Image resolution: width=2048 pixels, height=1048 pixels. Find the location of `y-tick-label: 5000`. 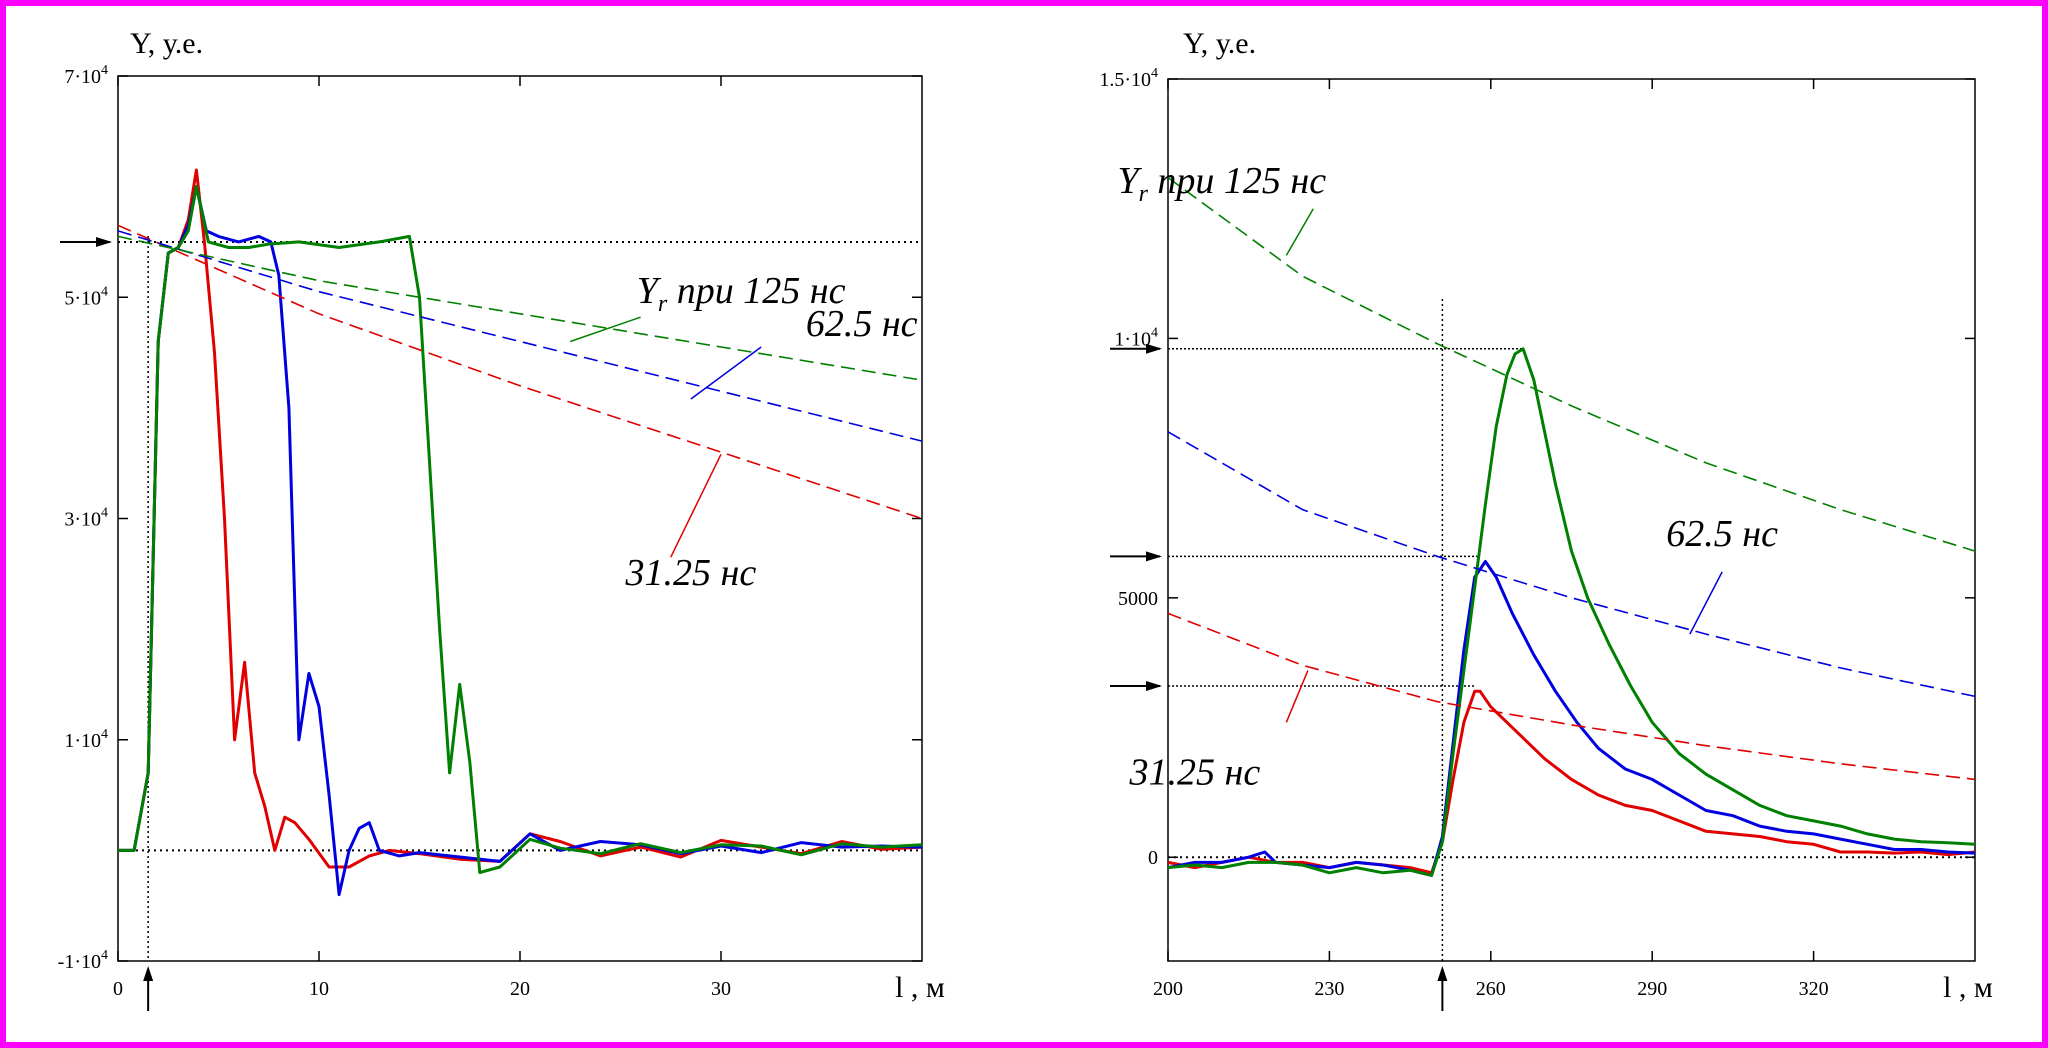

y-tick-label: 5000 is located at coordinates (1138, 599).